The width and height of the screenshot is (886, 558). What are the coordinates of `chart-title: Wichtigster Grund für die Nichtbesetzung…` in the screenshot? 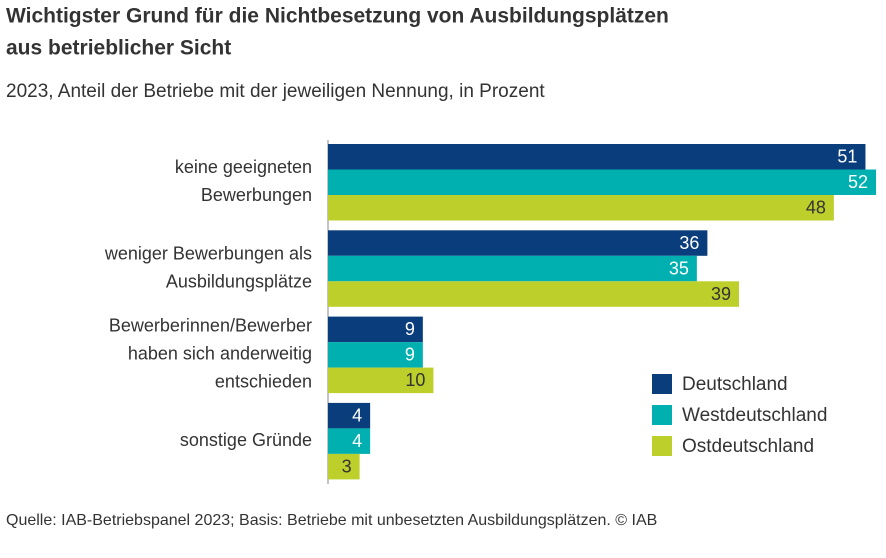 It's located at (337, 16).